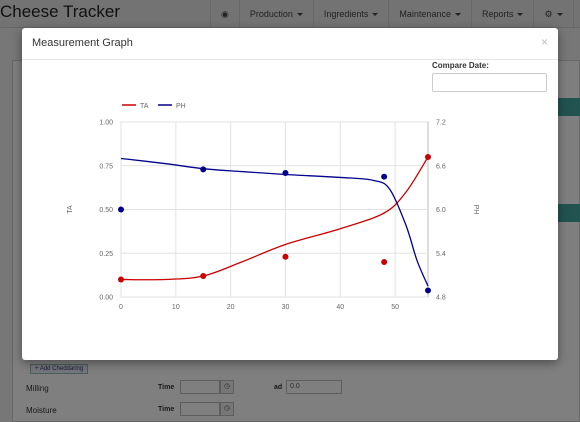 The image size is (580, 422). Describe the element at coordinates (441, 298) in the screenshot. I see `y-right-tick-label: 4.8` at that location.